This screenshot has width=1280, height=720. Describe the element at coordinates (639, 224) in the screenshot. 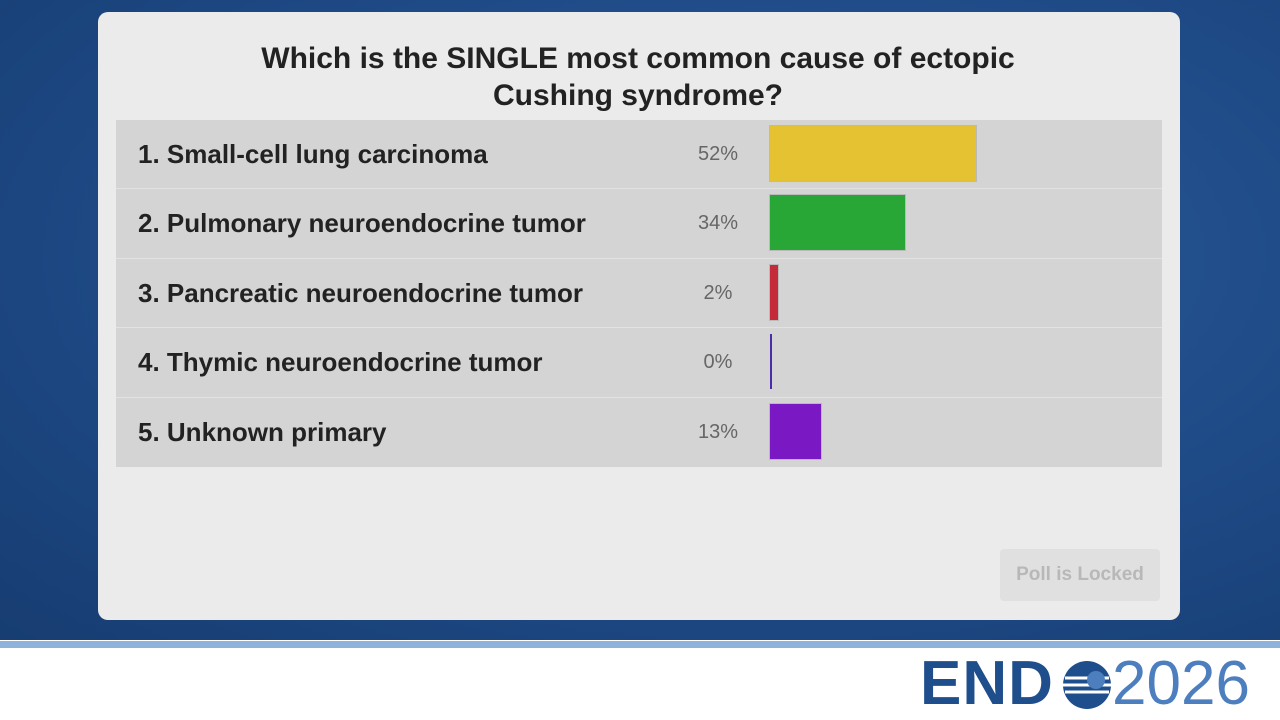

I see `poll-option: 2. Pulmonary neuroendocrine tumor 34%` at that location.